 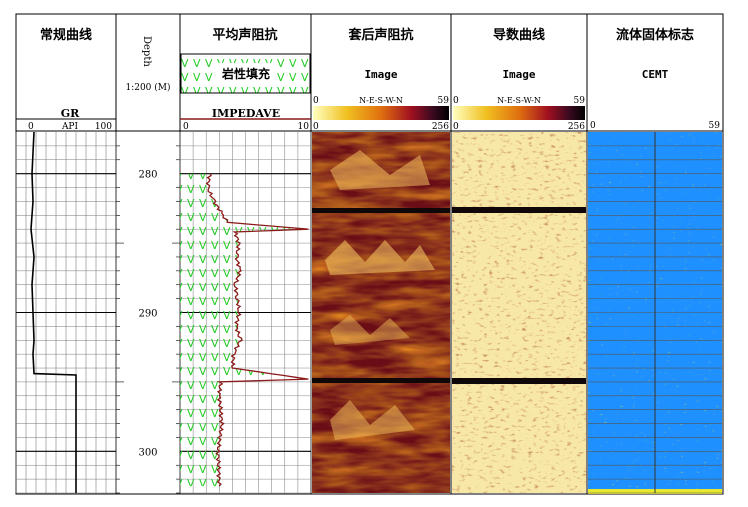 I want to click on cased-impedance-image, so click(x=381, y=312).